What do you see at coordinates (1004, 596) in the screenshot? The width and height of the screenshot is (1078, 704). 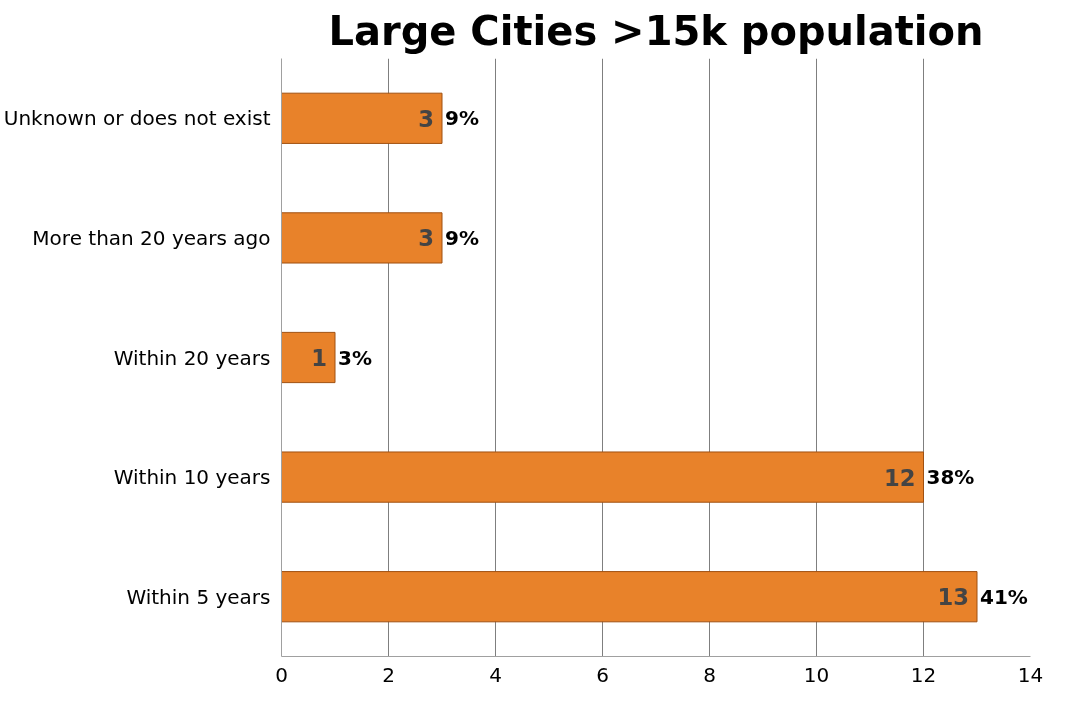 I see `annotation: 41%` at bounding box center [1004, 596].